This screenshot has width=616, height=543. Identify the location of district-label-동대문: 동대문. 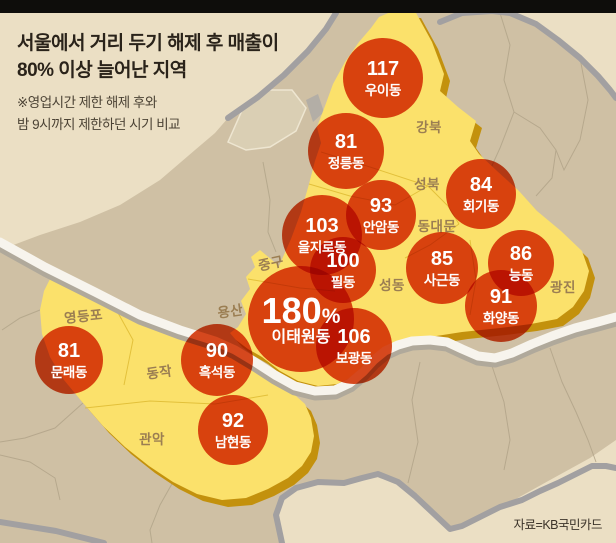
(437, 226).